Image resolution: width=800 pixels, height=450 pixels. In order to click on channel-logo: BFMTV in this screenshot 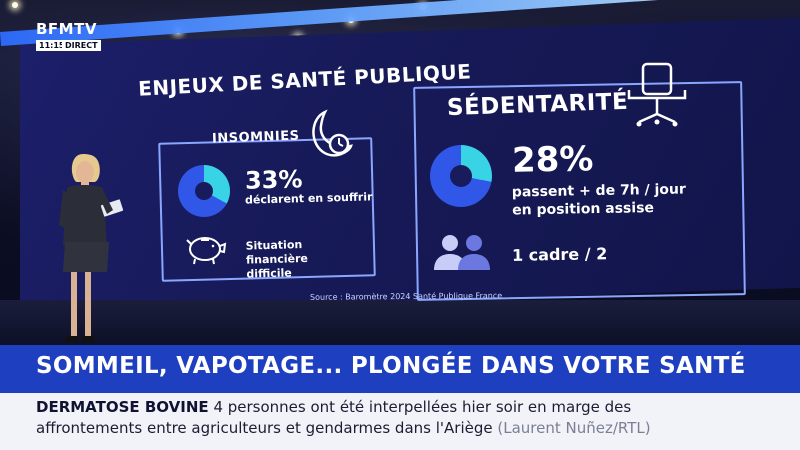, I will do `click(66, 29)`.